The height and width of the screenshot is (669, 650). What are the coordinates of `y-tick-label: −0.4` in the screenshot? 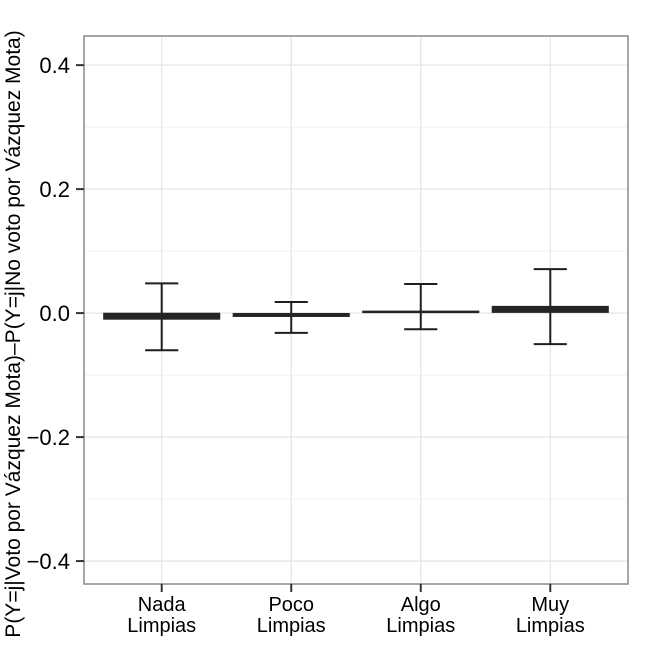 It's located at (48, 561).